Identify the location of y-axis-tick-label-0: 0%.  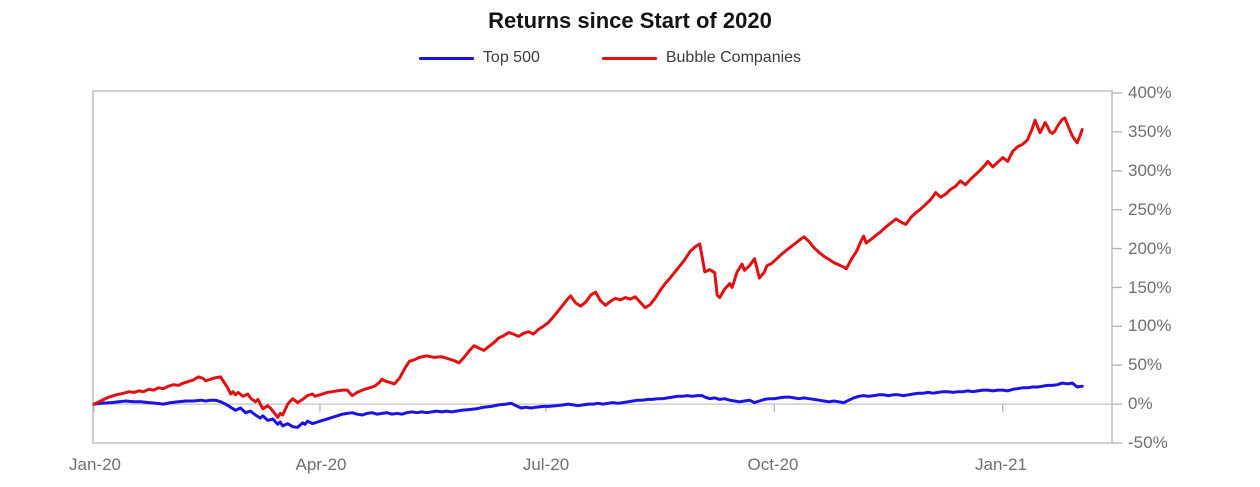
(1140, 403).